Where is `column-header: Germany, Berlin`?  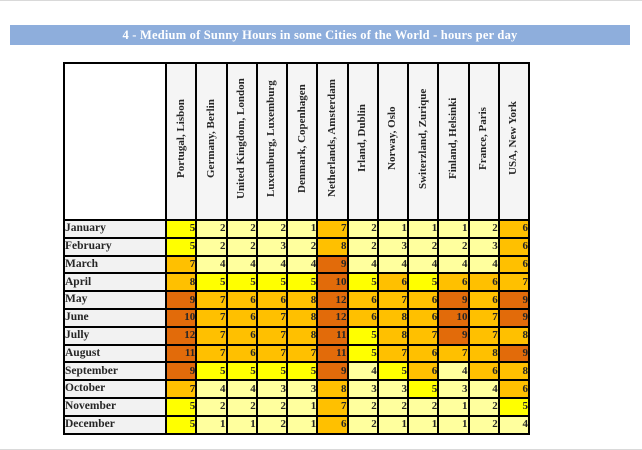
column-header: Germany, Berlin is located at coordinates (211, 141).